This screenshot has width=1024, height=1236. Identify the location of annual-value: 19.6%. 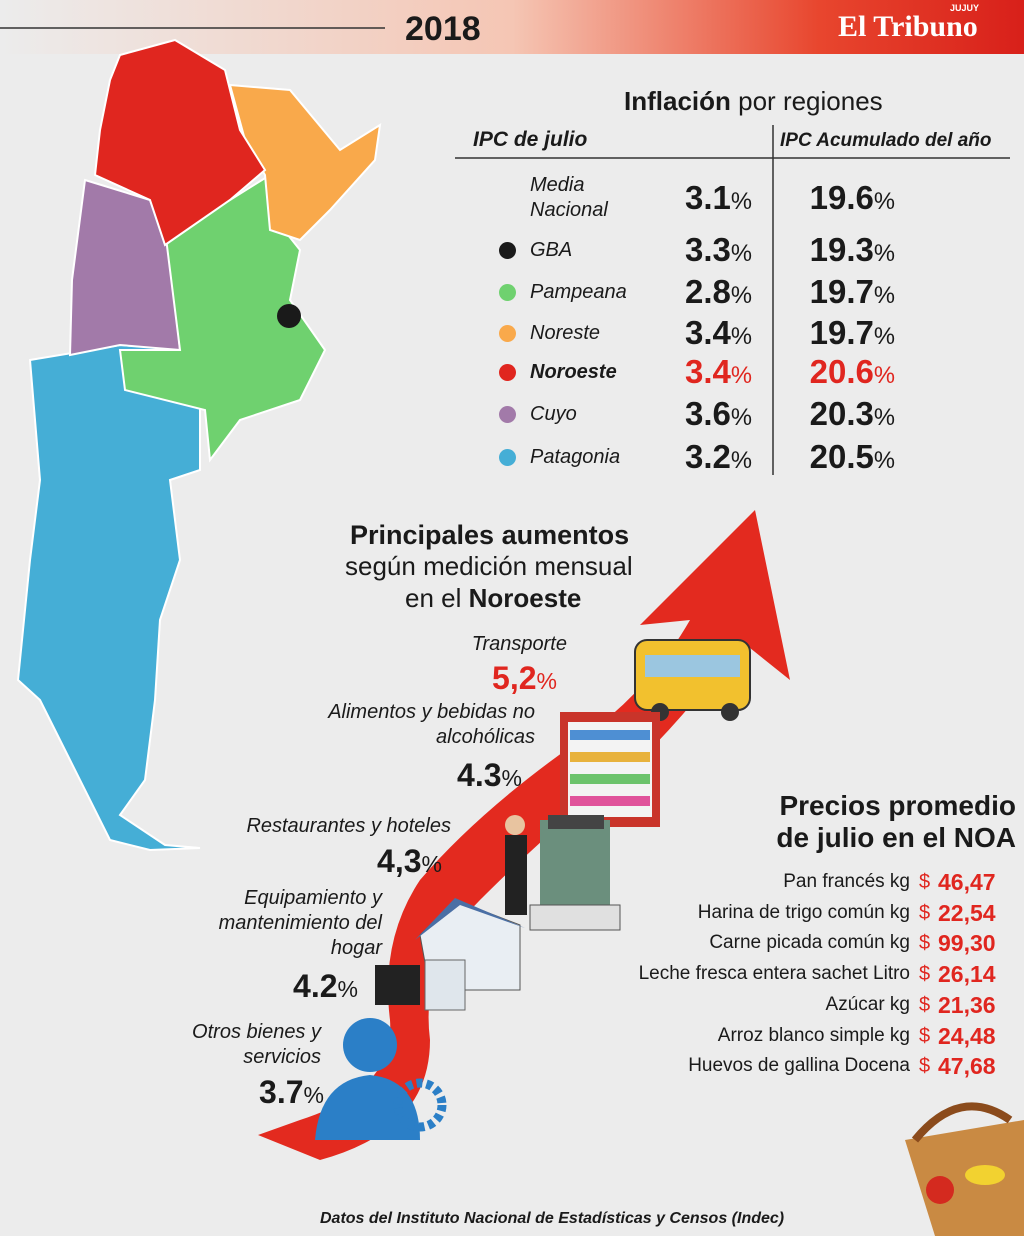
(852, 198).